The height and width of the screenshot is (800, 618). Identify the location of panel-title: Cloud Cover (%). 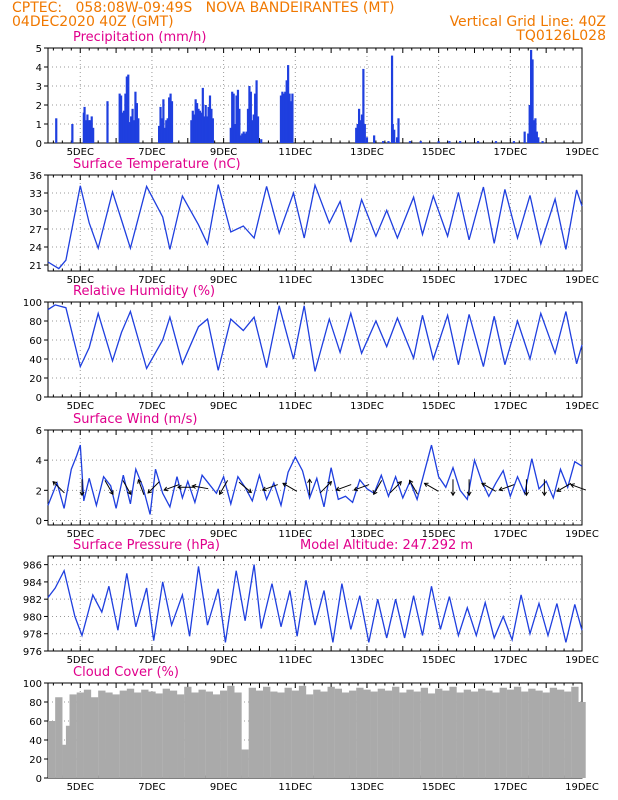
(126, 672).